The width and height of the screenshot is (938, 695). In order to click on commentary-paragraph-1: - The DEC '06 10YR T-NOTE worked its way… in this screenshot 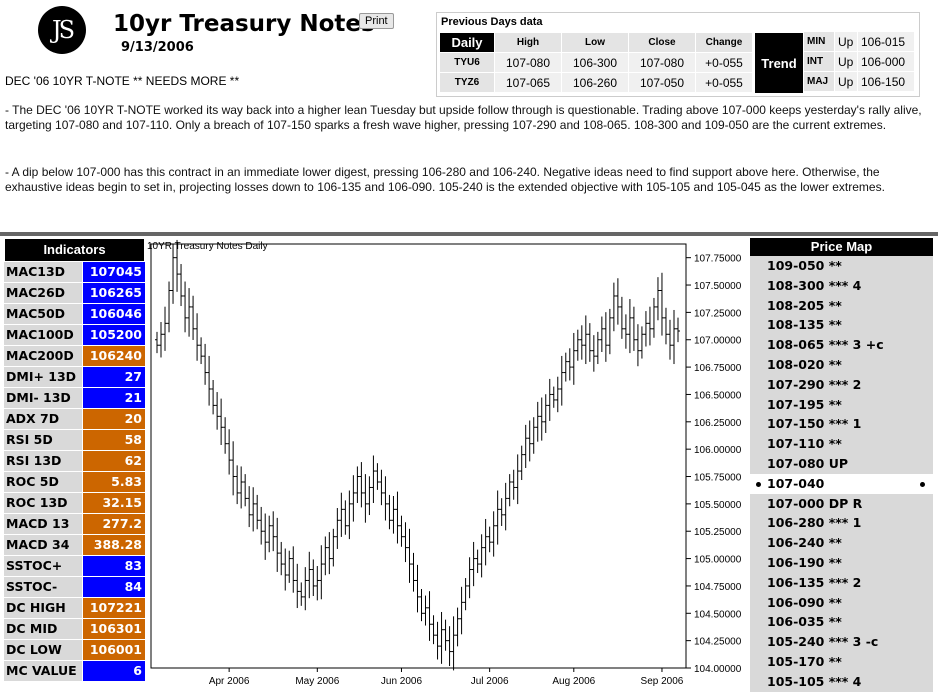, I will do `click(463, 117)`.